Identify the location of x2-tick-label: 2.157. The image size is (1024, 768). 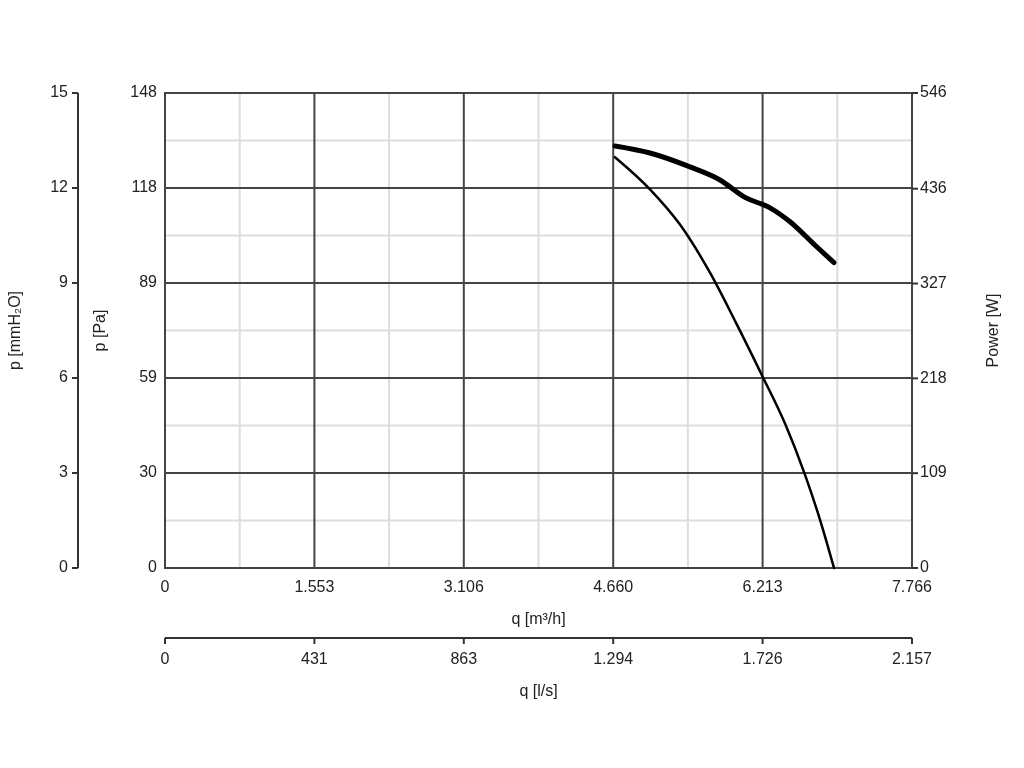
(912, 658).